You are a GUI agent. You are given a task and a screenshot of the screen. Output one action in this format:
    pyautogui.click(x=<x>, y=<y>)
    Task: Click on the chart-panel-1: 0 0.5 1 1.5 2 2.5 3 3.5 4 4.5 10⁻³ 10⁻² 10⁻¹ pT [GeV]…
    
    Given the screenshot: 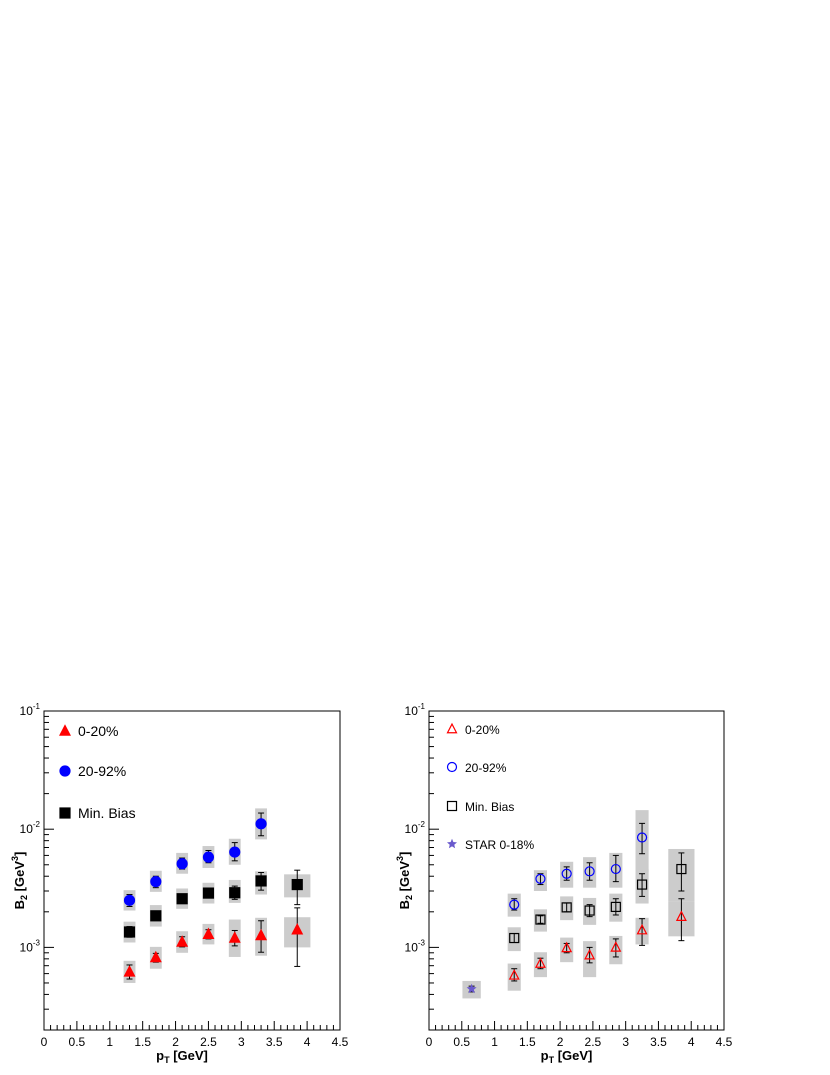 What is the action you would take?
    pyautogui.click(x=179, y=883)
    